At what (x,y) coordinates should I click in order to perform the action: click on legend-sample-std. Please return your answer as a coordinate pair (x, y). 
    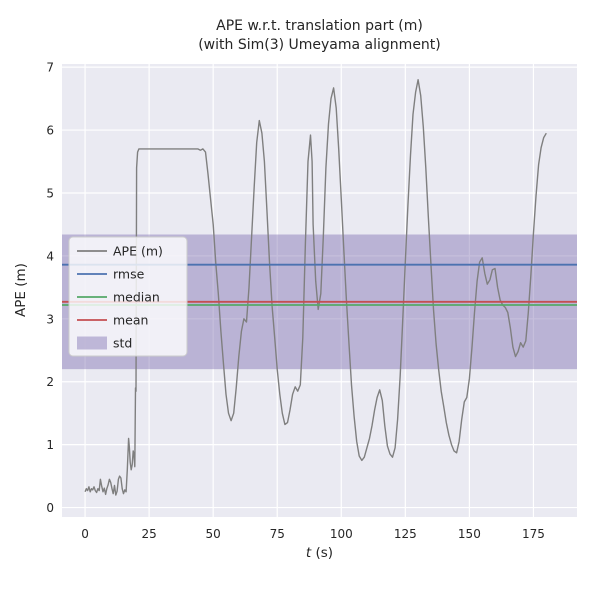
    Looking at the image, I should click on (92, 343).